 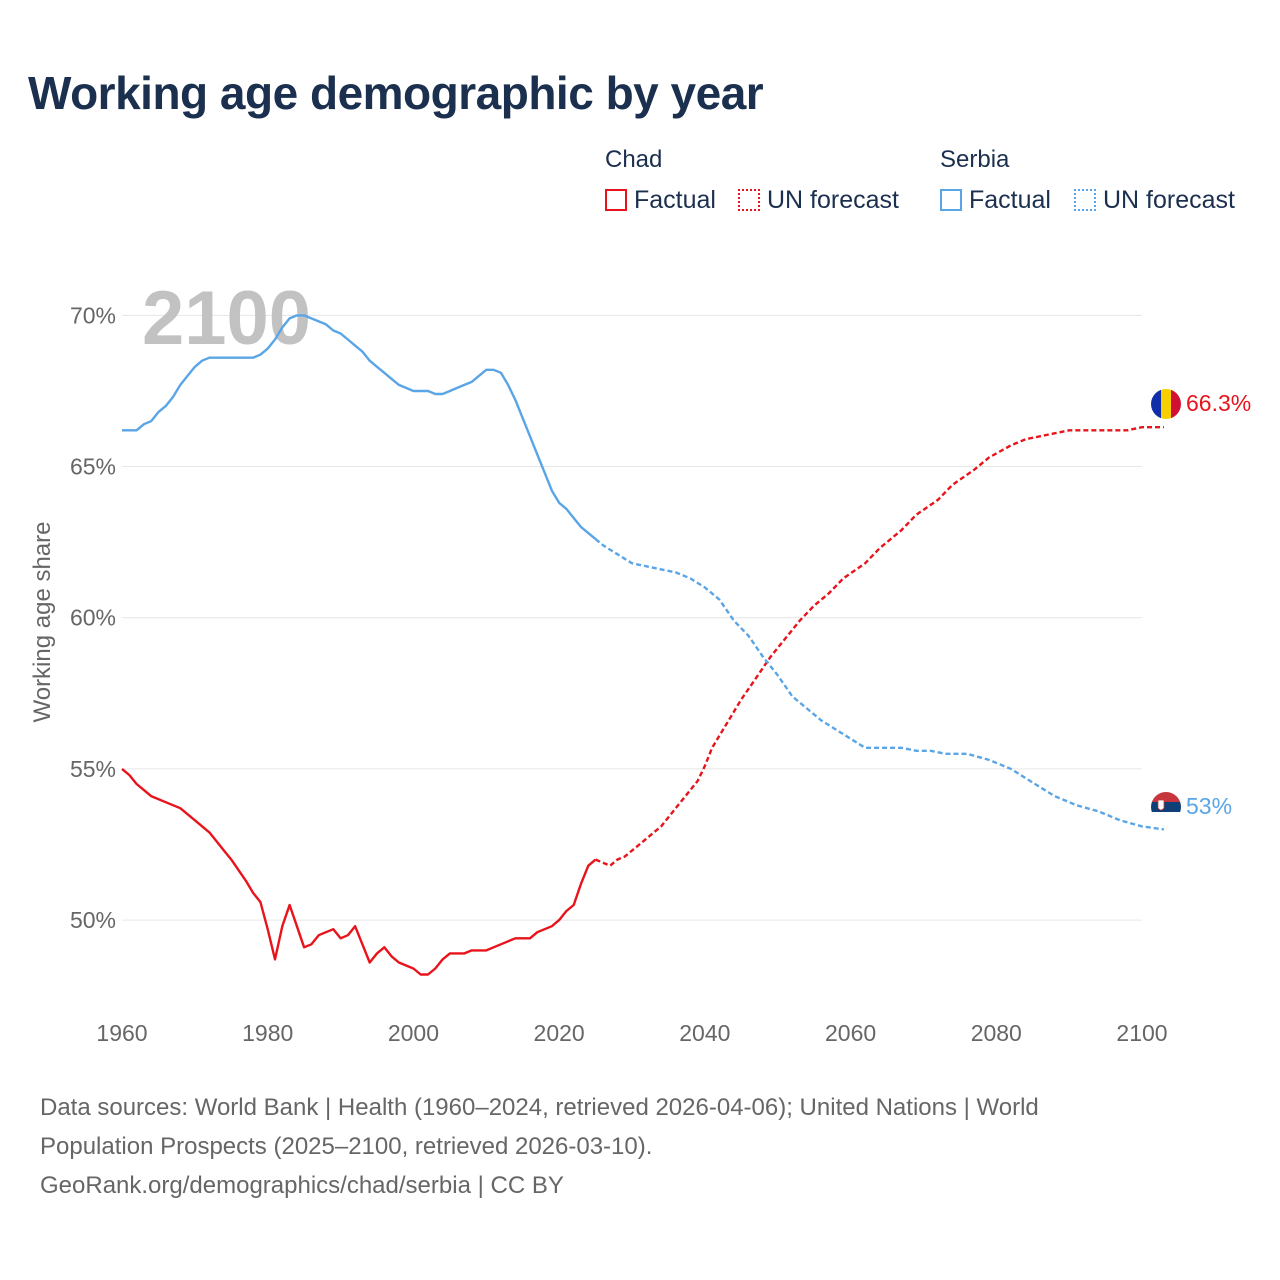 What do you see at coordinates (121, 1033) in the screenshot?
I see `x-tick-label: 1960` at bounding box center [121, 1033].